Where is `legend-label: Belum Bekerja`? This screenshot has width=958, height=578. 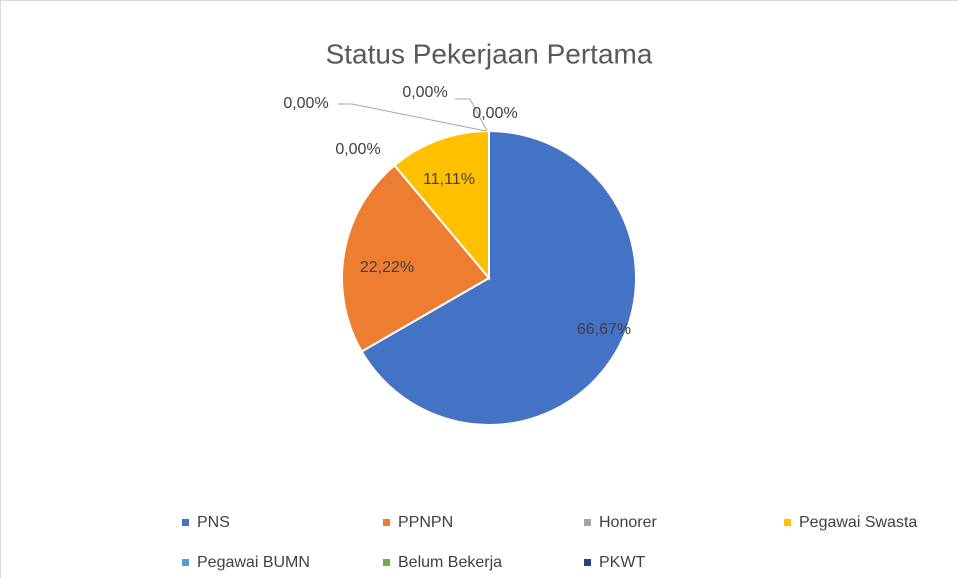 legend-label: Belum Bekerja is located at coordinates (450, 562).